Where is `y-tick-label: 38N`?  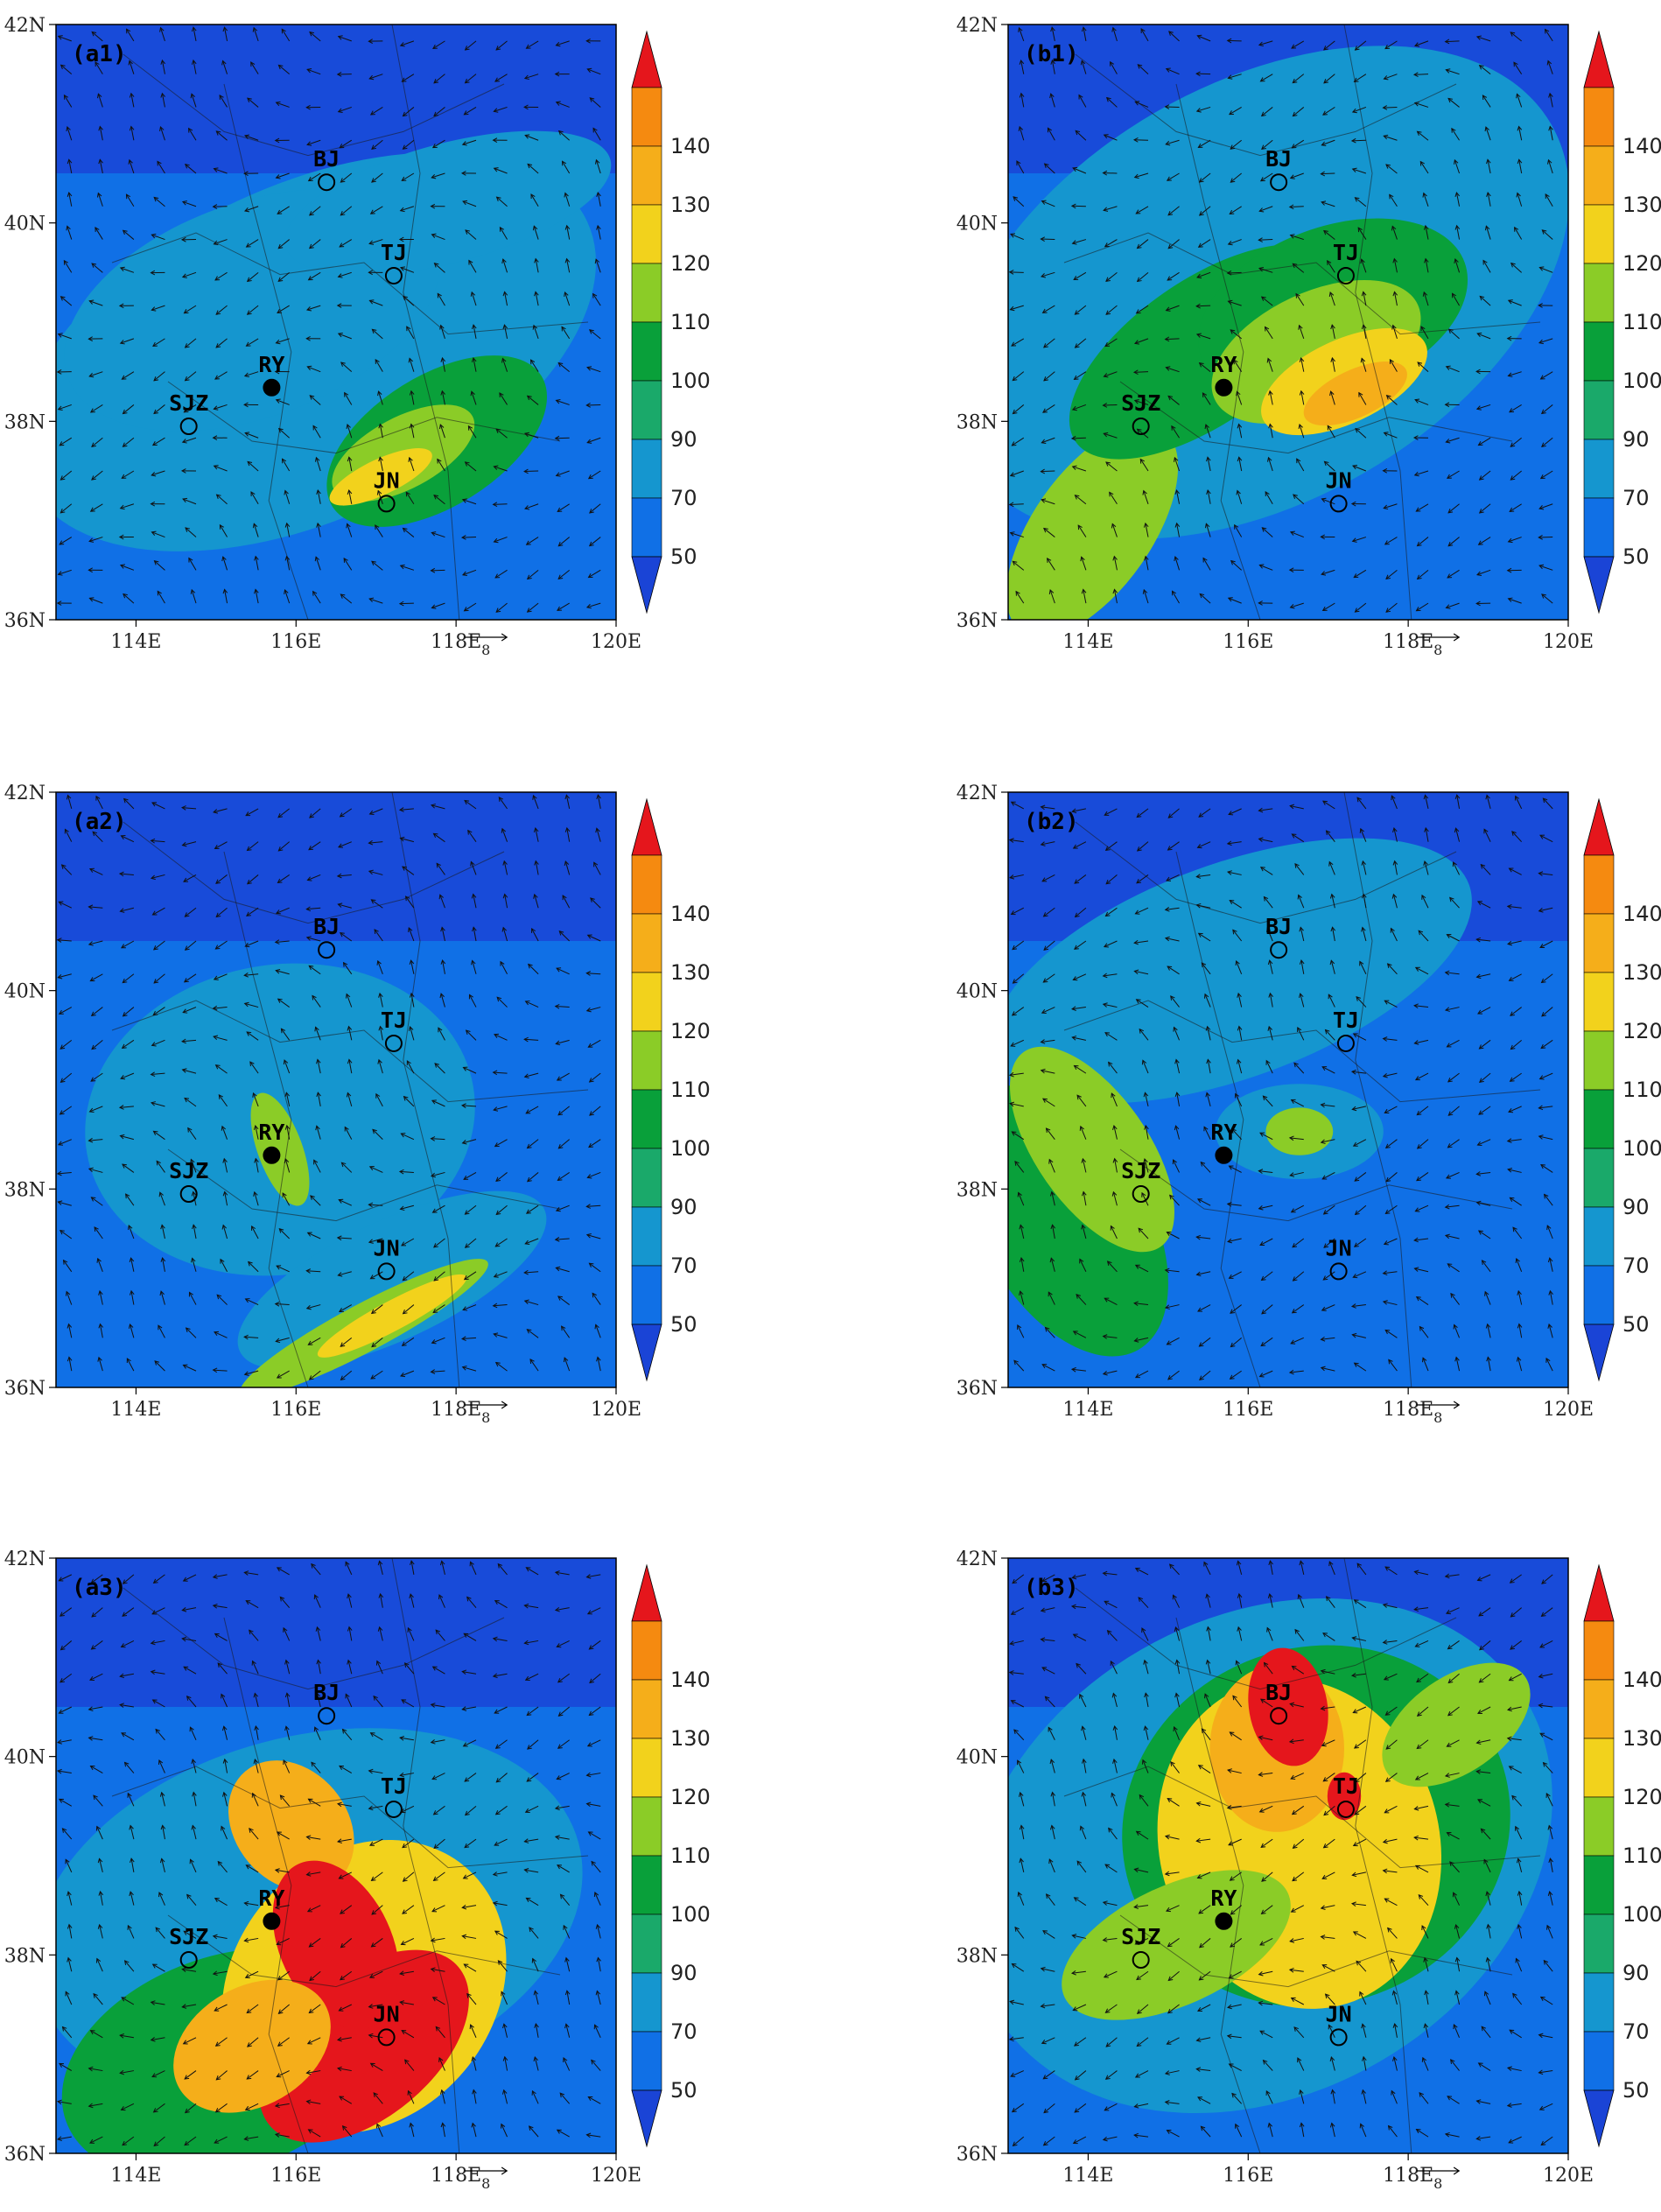
y-tick-label: 38N is located at coordinates (978, 1956).